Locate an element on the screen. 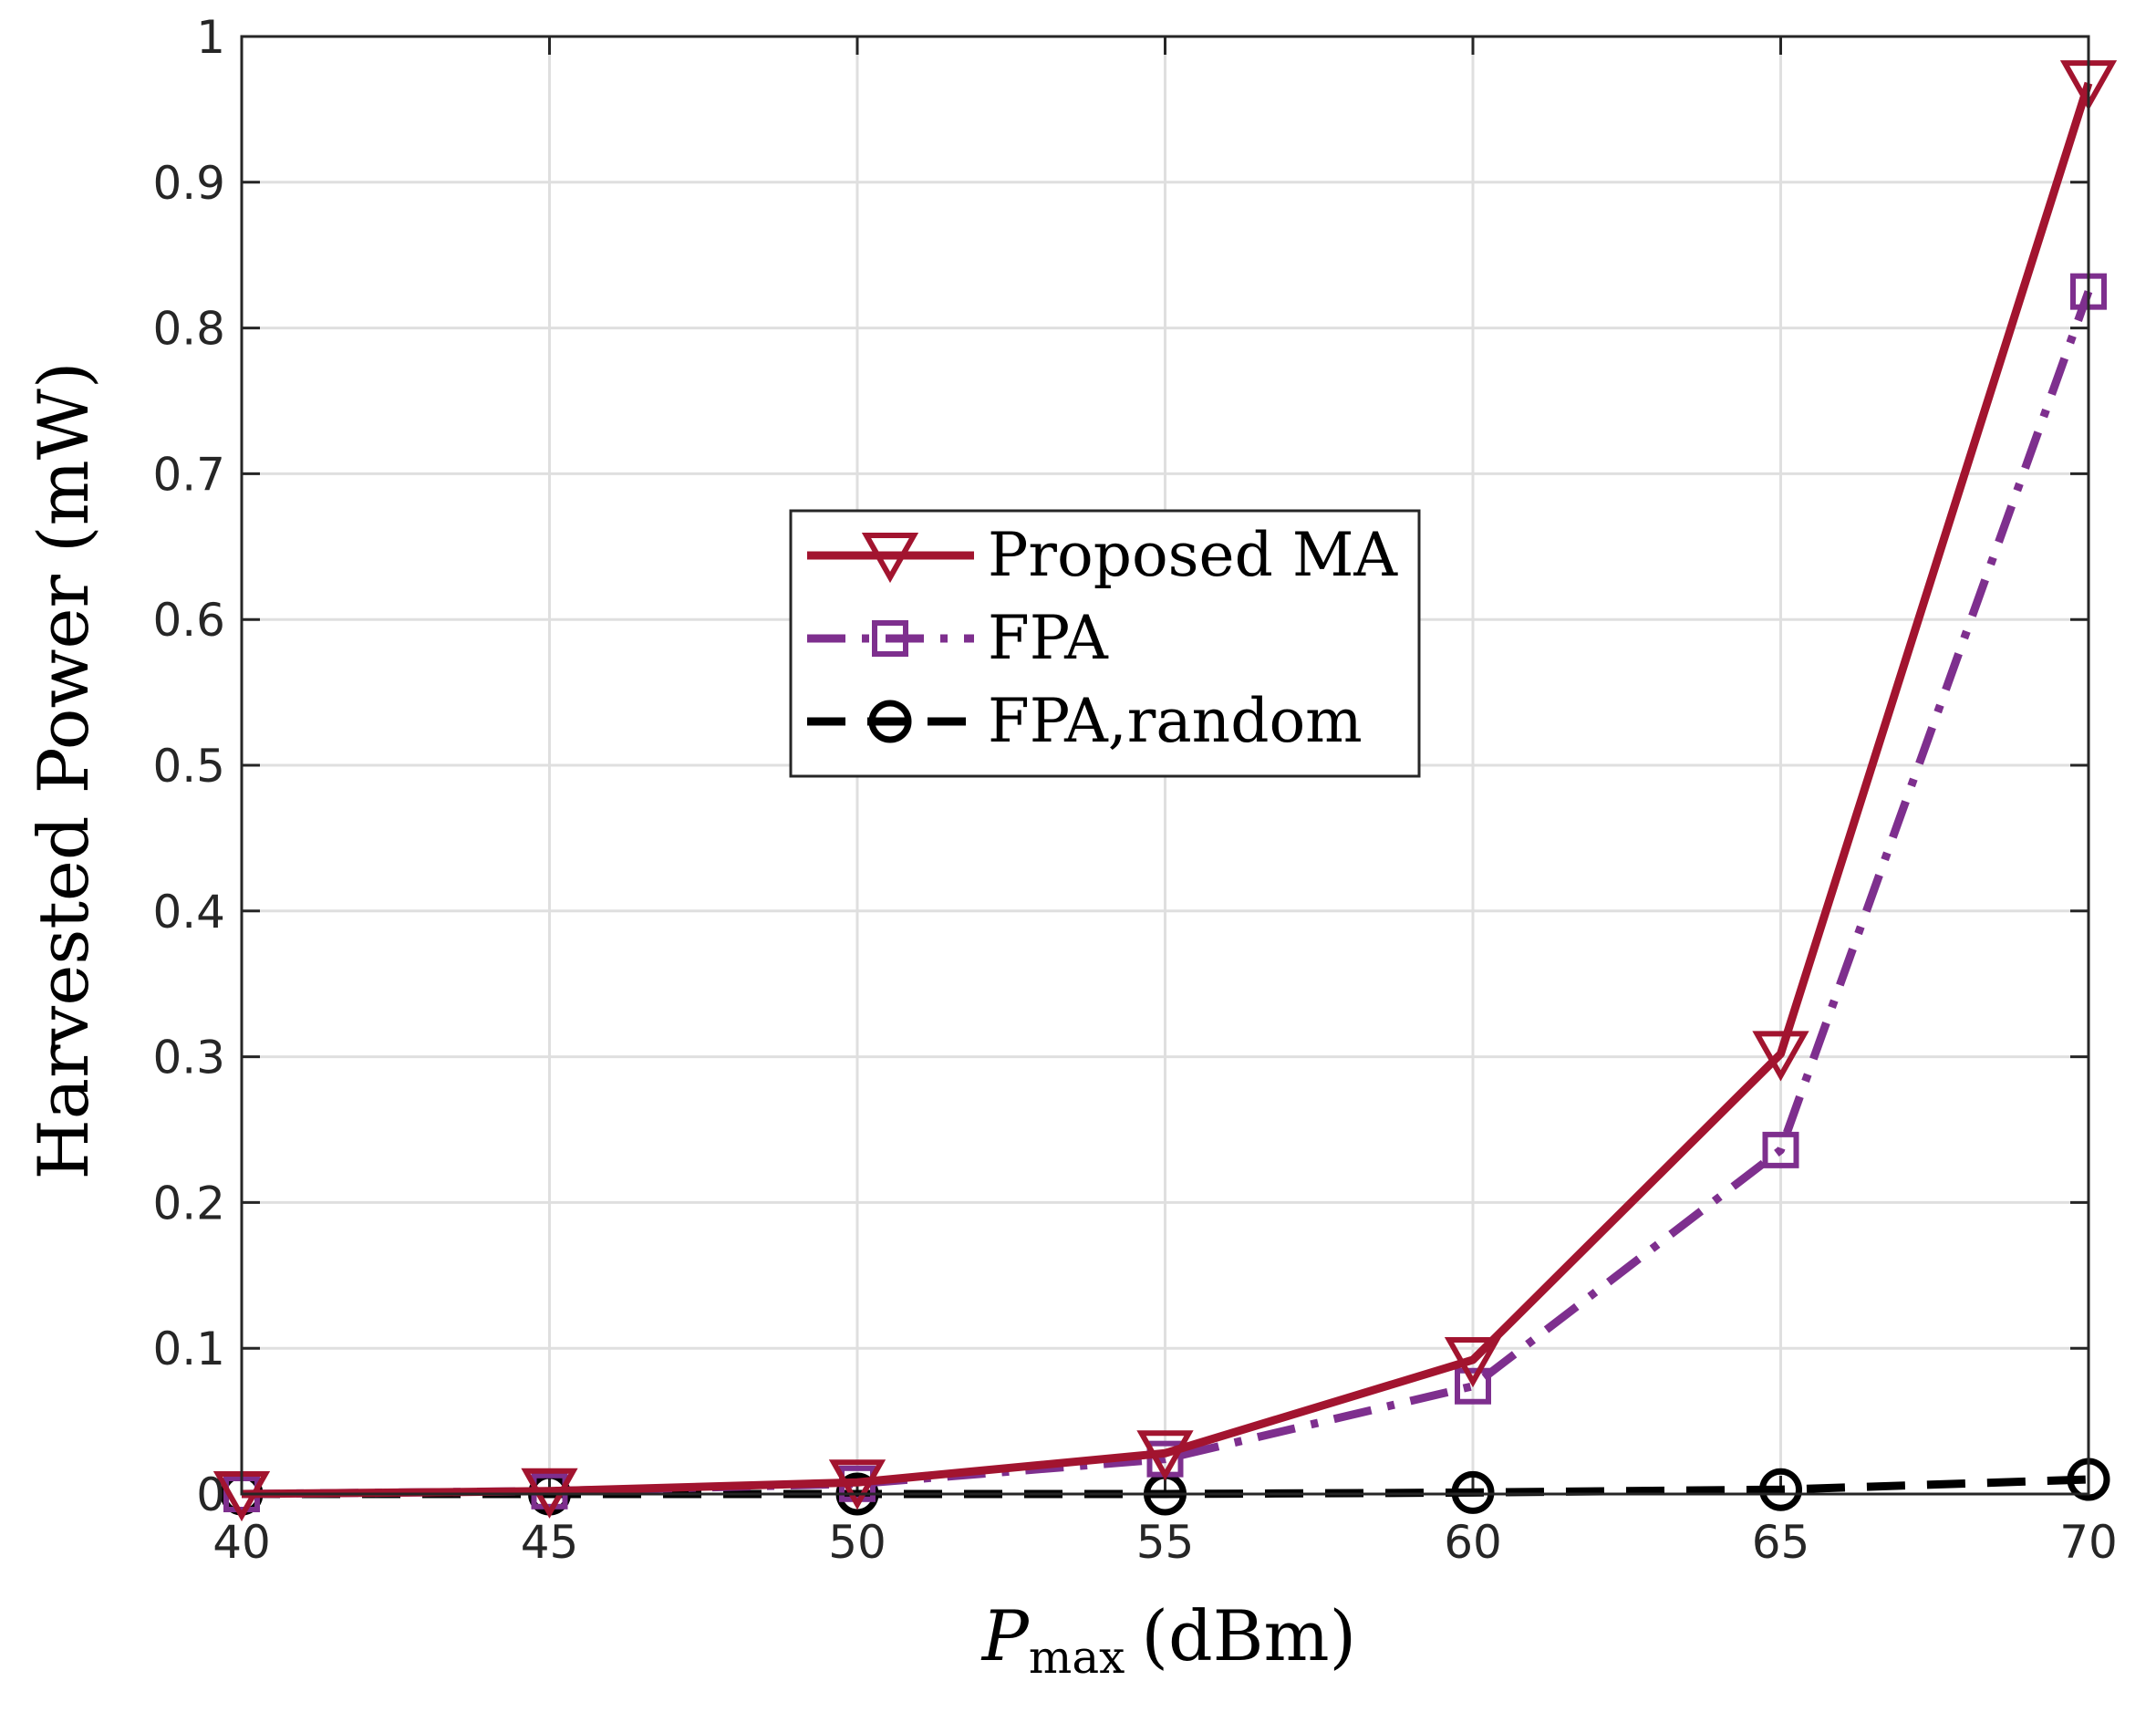 This screenshot has height=1712, width=2156. x-tick-label: 50 is located at coordinates (857, 1542).